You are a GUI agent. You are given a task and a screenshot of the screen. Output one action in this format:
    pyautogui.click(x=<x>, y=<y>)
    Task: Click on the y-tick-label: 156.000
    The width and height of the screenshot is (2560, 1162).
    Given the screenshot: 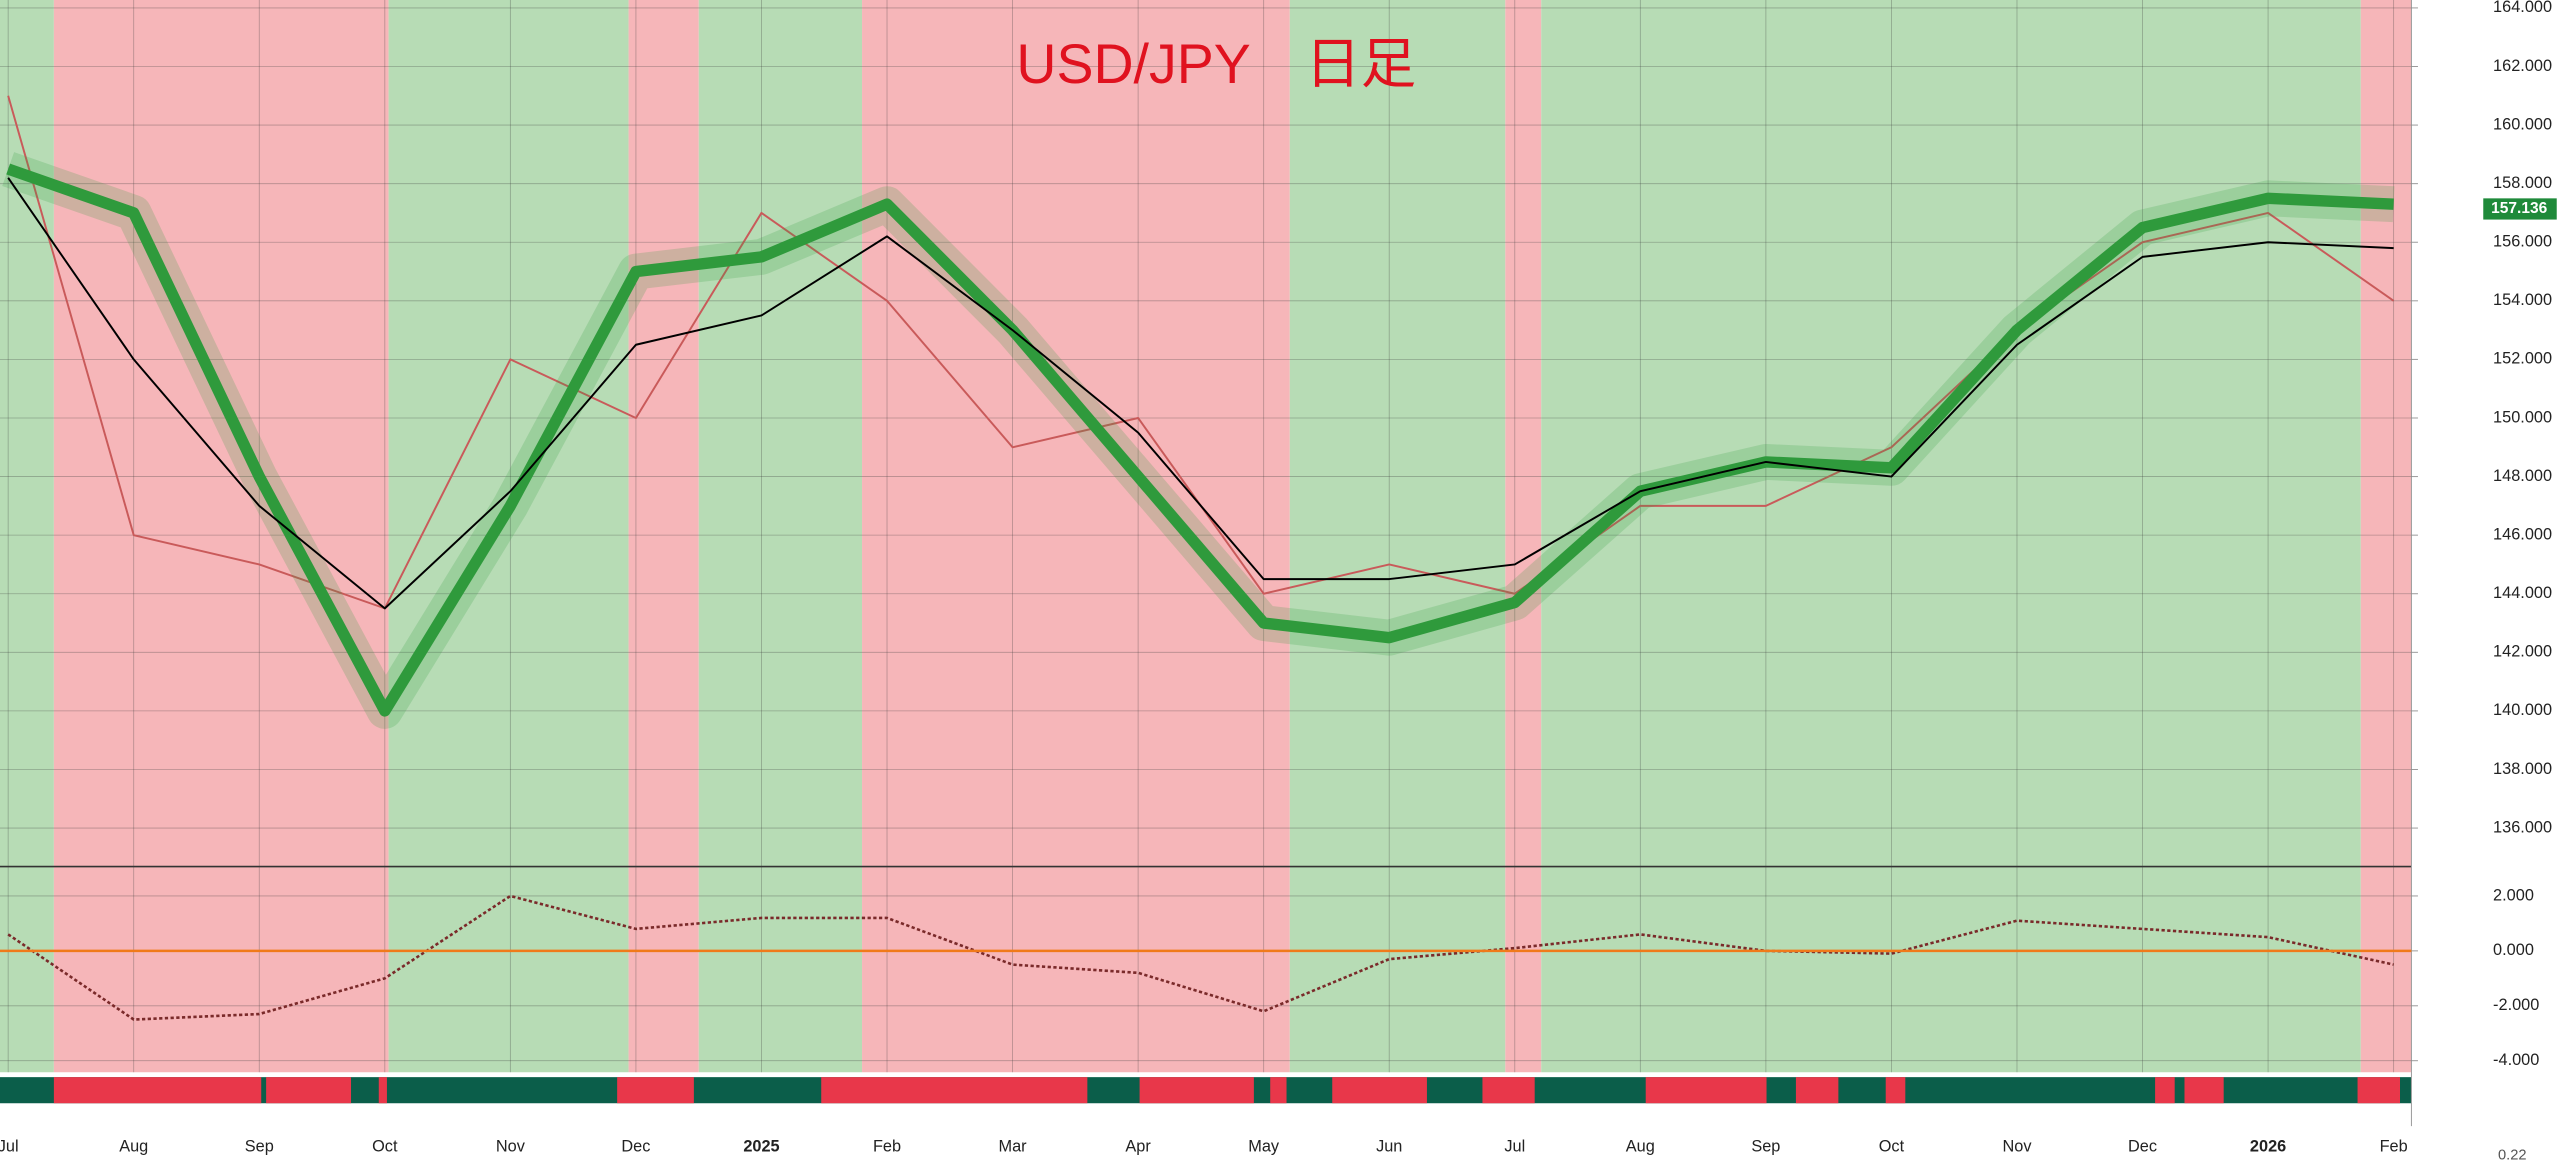 What is the action you would take?
    pyautogui.click(x=2522, y=242)
    